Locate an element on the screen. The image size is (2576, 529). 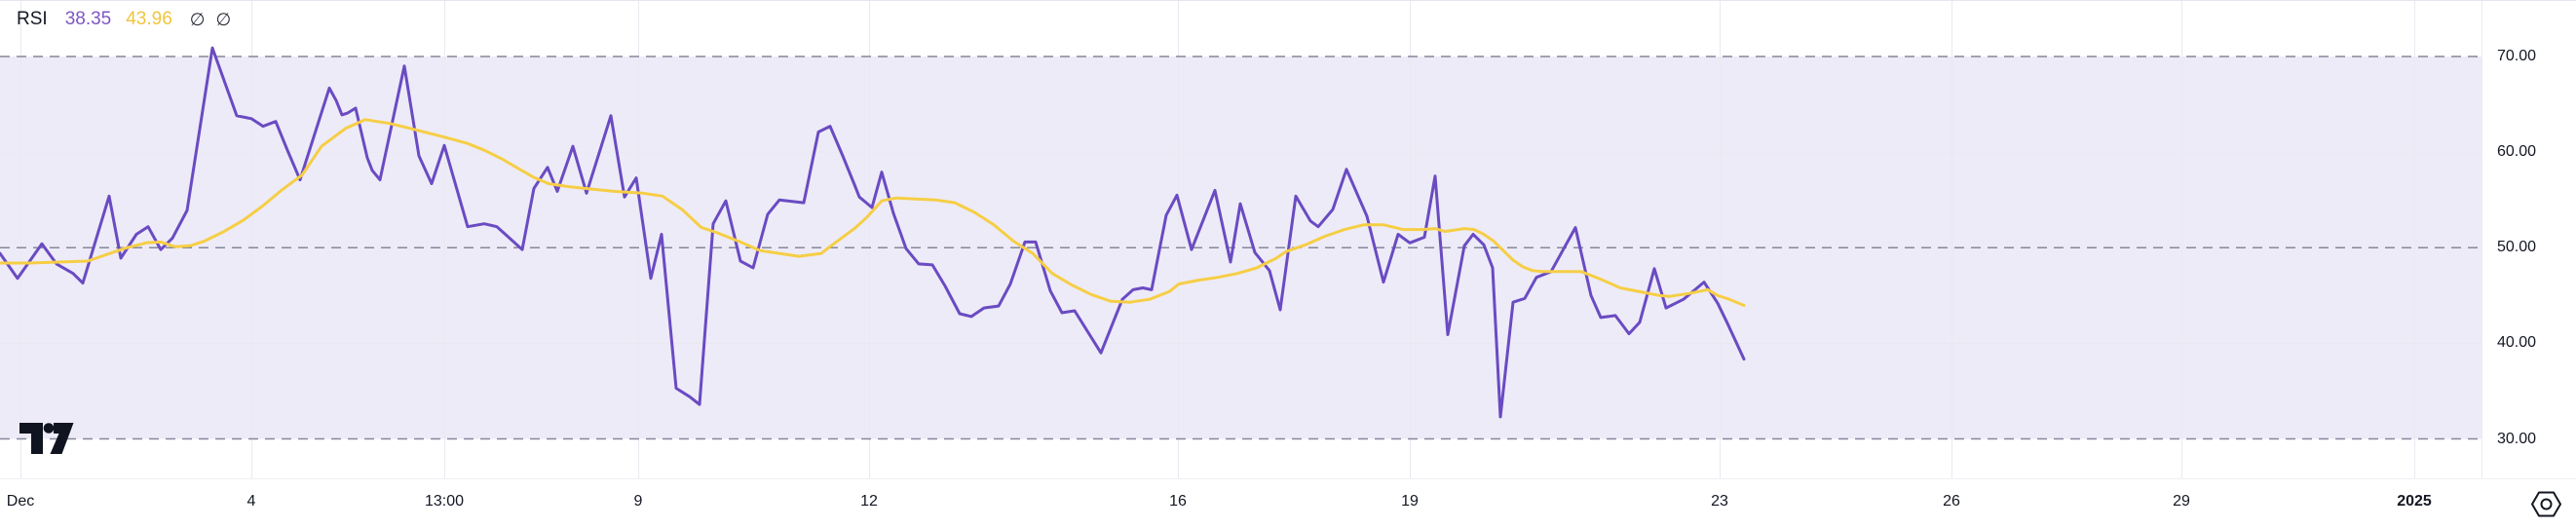
time-axis-label: 19 is located at coordinates (1410, 501).